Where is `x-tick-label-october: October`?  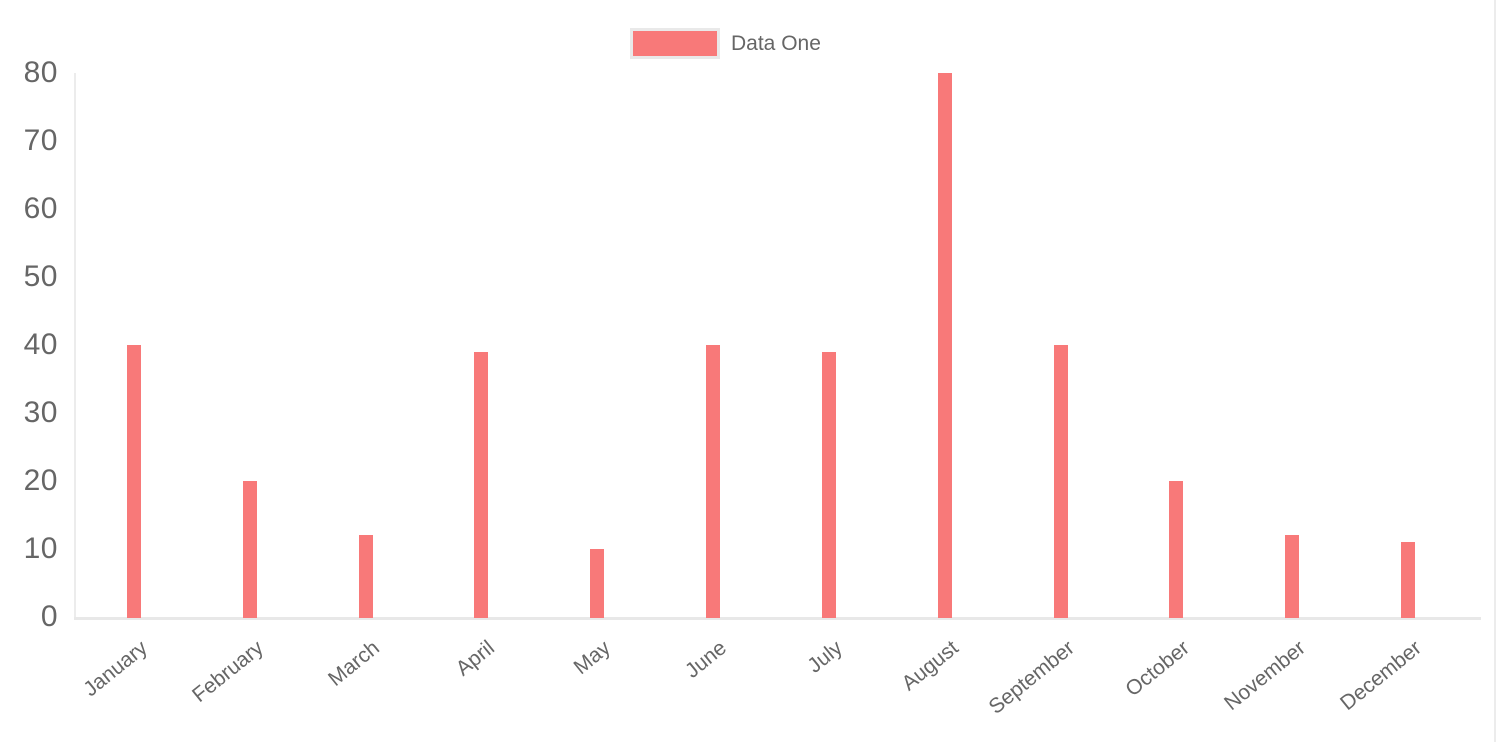 x-tick-label-october: October is located at coordinates (1158, 669).